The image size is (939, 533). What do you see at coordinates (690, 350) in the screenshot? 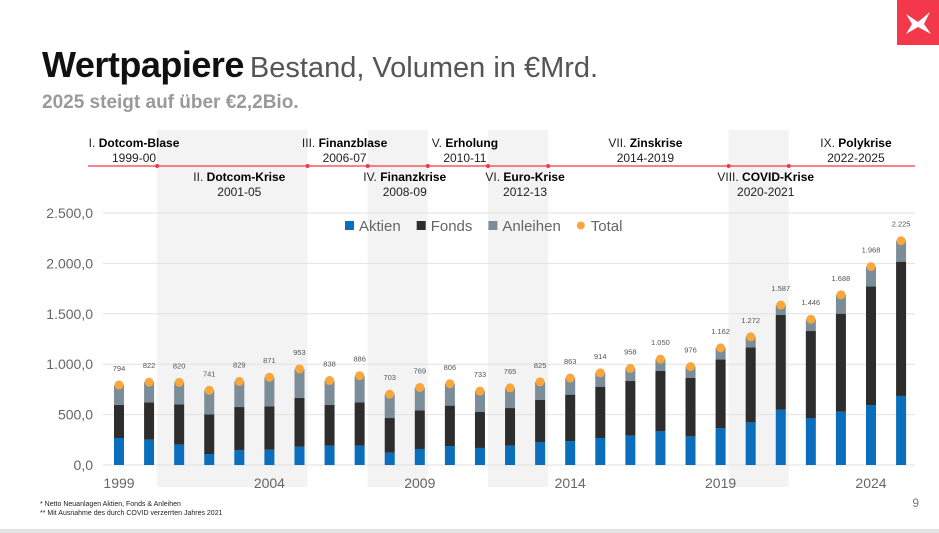
I see `data-label: 976` at bounding box center [690, 350].